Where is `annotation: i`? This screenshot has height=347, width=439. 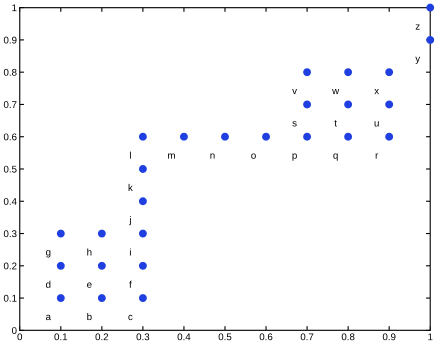 annotation: i is located at coordinates (130, 252).